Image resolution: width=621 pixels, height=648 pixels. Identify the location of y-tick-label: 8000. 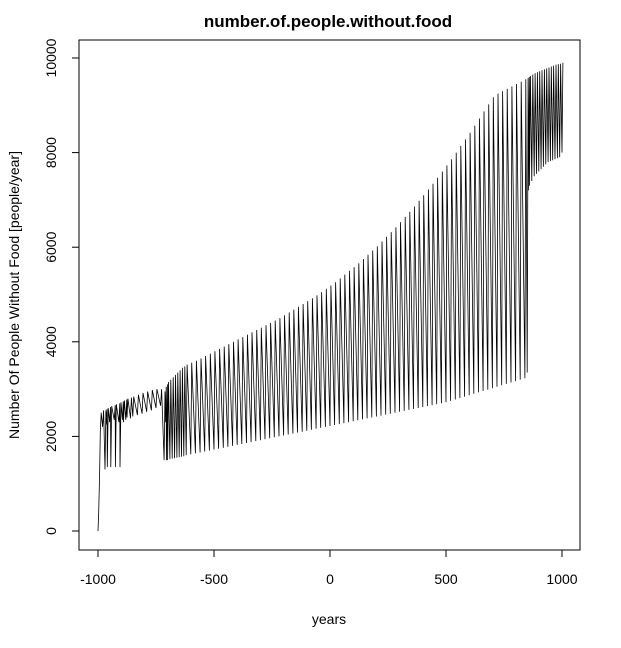
(51, 152).